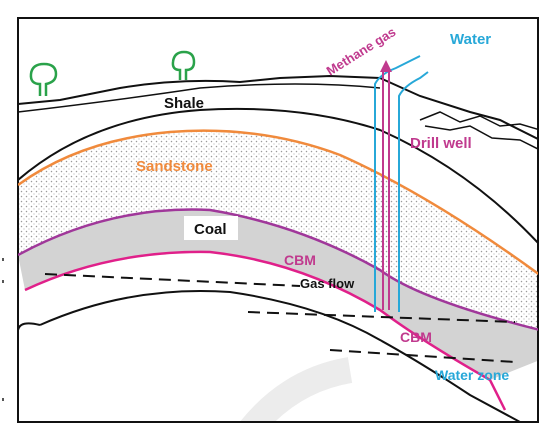 This screenshot has width=554, height=437. Describe the element at coordinates (184, 103) in the screenshot. I see `label-shale: Shale` at that location.